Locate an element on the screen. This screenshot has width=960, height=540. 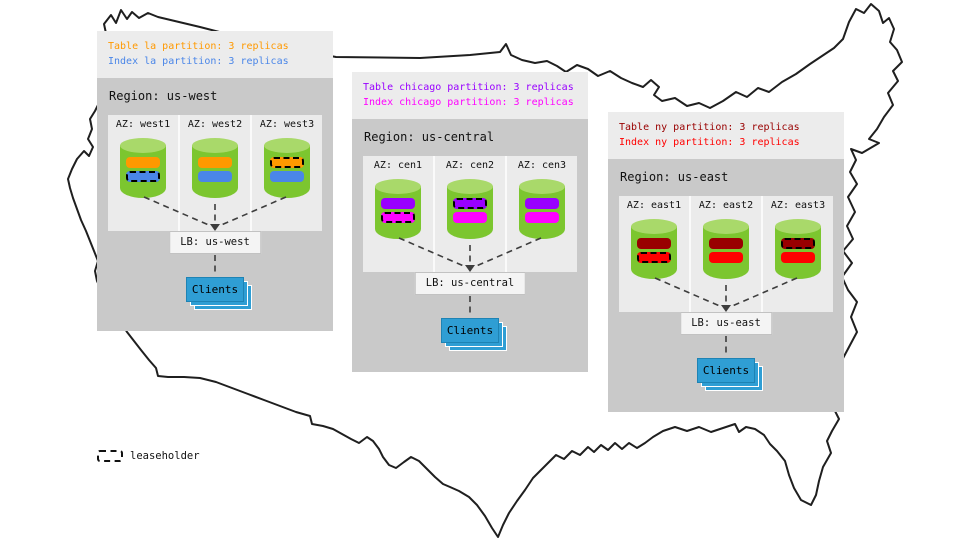
table-partition-label: Table chicago partition: 3 replicas is located at coordinates (468, 87).